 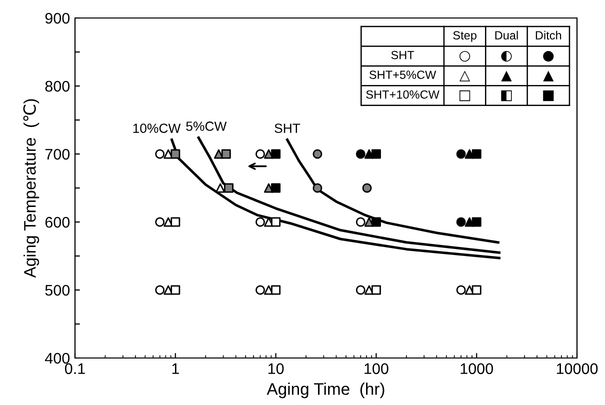 I want to click on series-label: SHT, so click(x=287, y=128).